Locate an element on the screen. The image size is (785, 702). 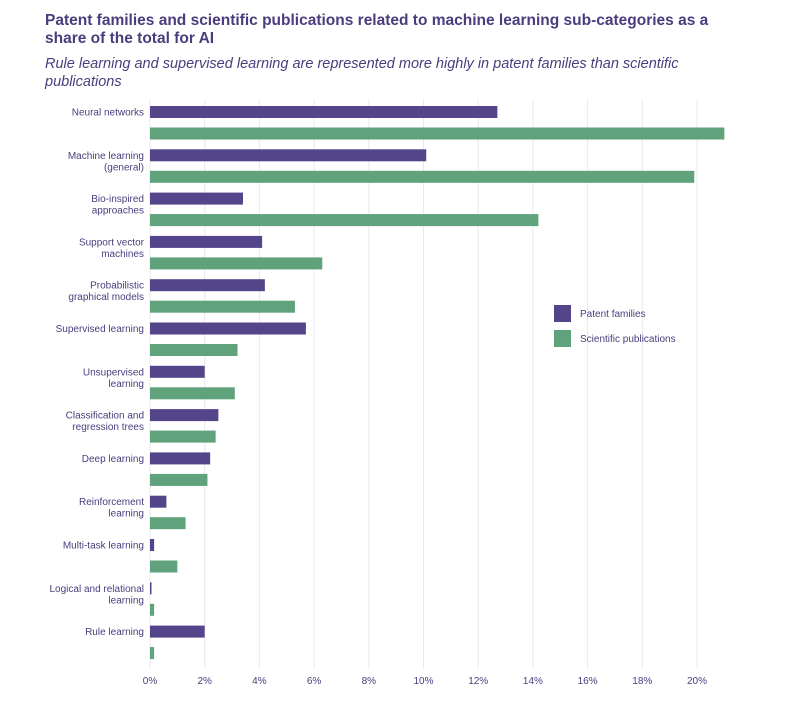
category-label: Multi-task learning is located at coordinates (103, 546).